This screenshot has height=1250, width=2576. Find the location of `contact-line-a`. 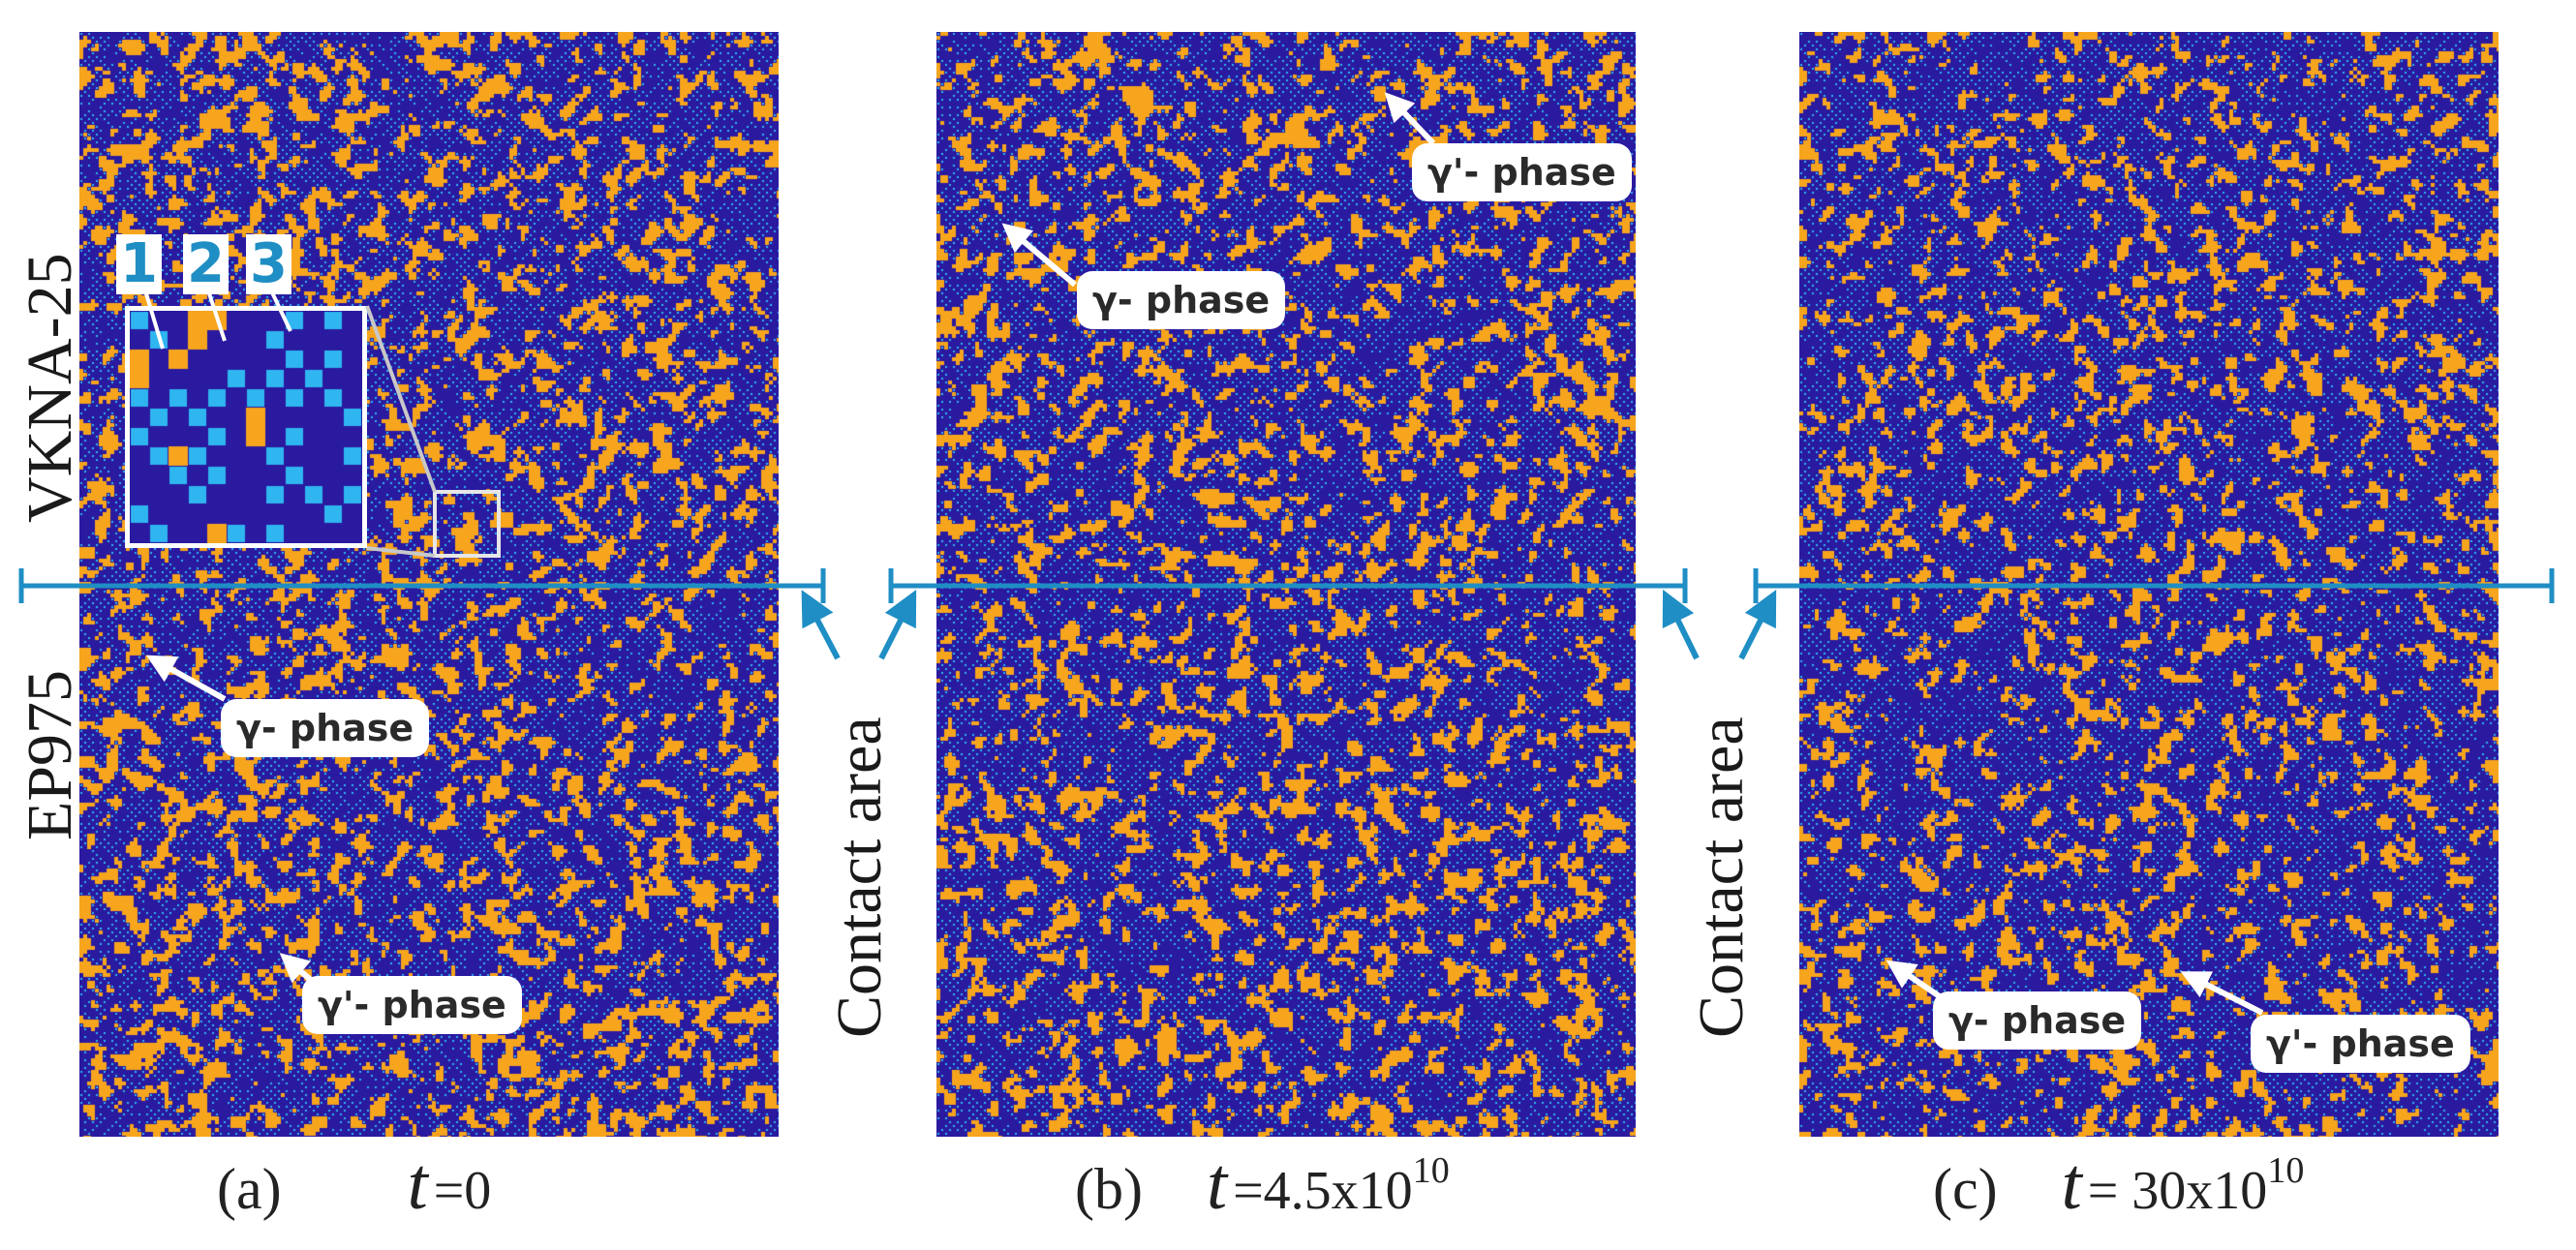

contact-line-a is located at coordinates (422, 585).